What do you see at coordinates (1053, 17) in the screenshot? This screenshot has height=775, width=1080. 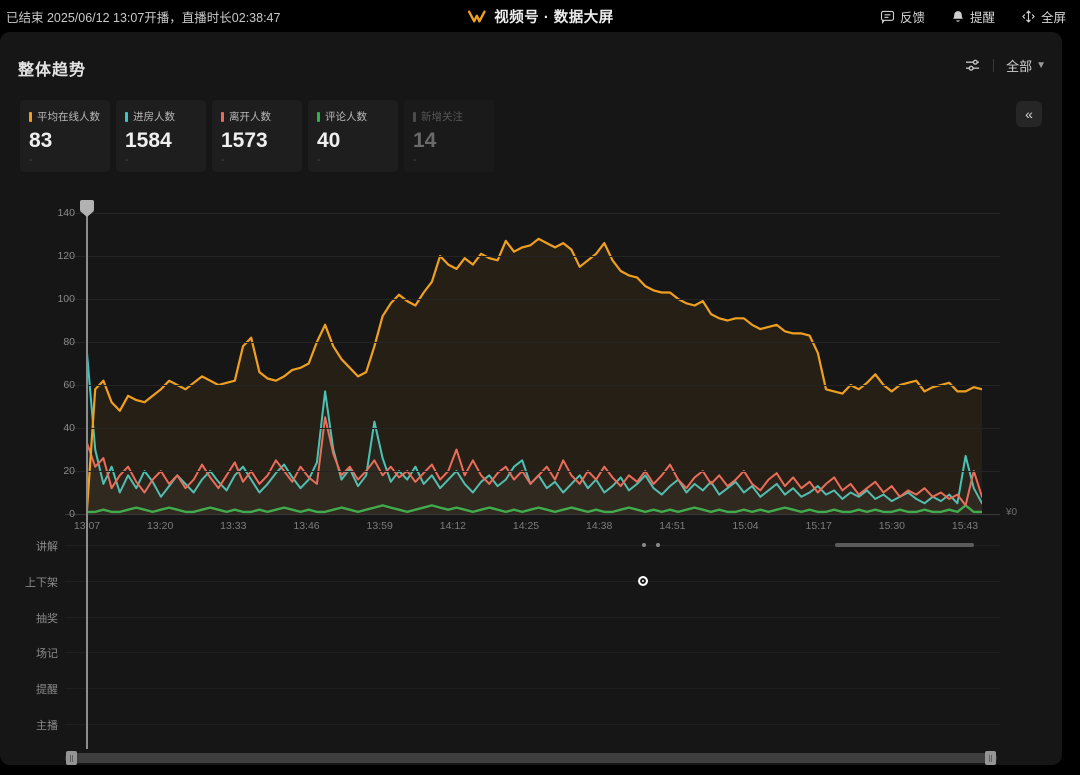 I see `topbar-button-label: 全屏` at bounding box center [1053, 17].